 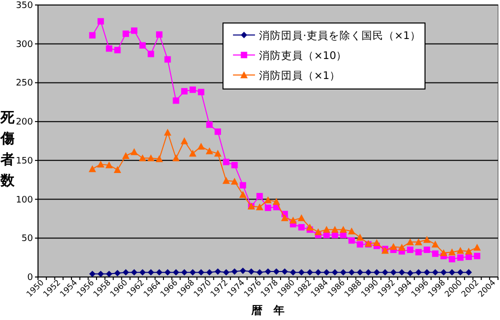 What do you see at coordinates (25, 161) in the screenshot?
I see `y-tick-label: 150` at bounding box center [25, 161].